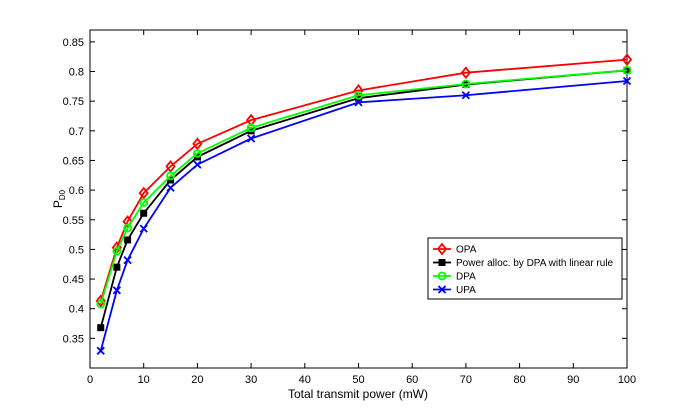  I want to click on y-tick-label: 0.45, so click(73, 280).